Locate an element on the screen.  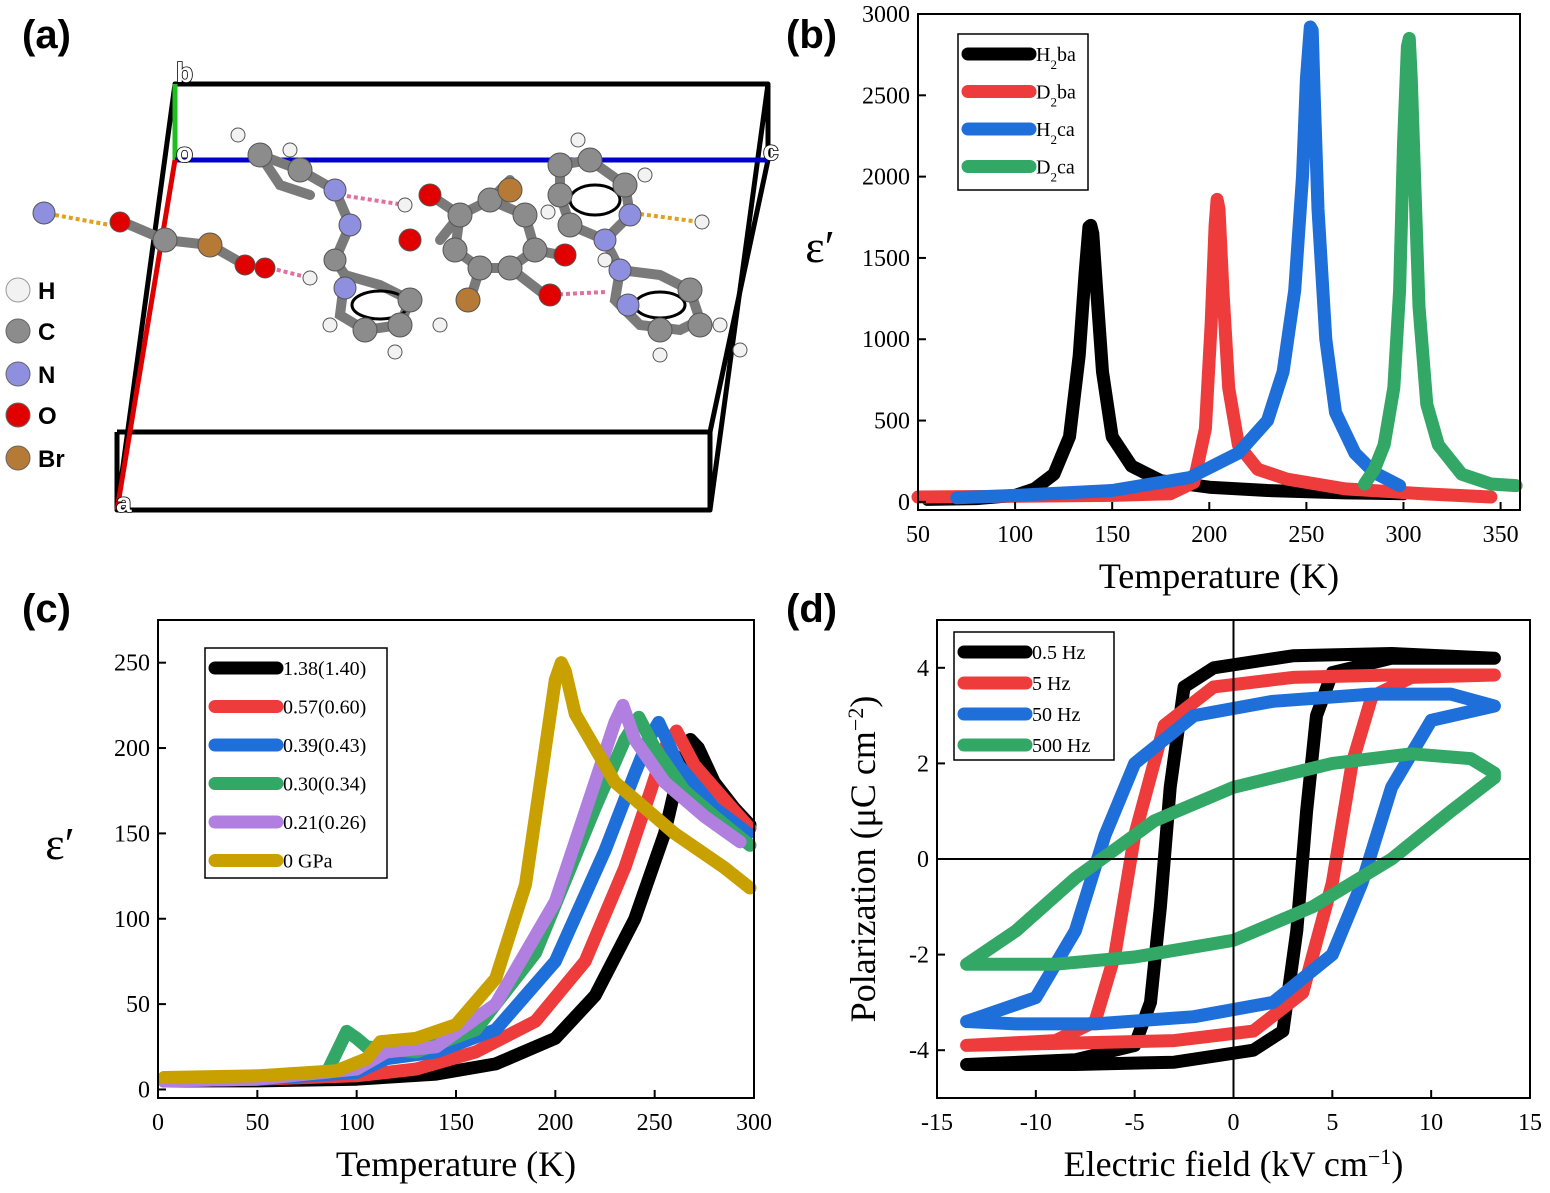
a-axis-line is located at coordinates (146, 335).